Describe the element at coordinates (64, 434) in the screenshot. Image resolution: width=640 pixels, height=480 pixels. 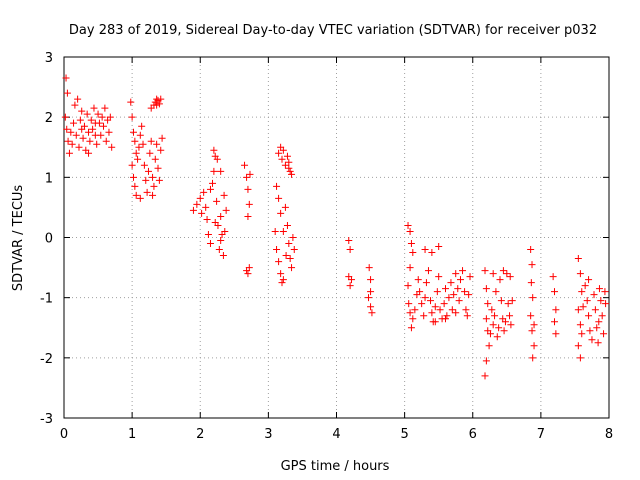
I see `x-tick-label: 0` at that location.